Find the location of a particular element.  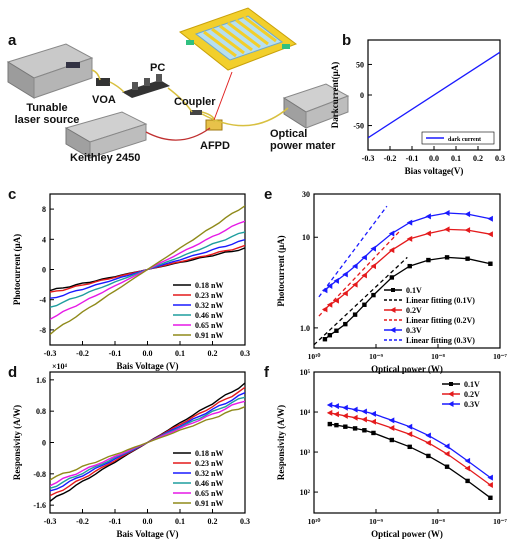

label-voa: VOA is located at coordinates (104, 100).